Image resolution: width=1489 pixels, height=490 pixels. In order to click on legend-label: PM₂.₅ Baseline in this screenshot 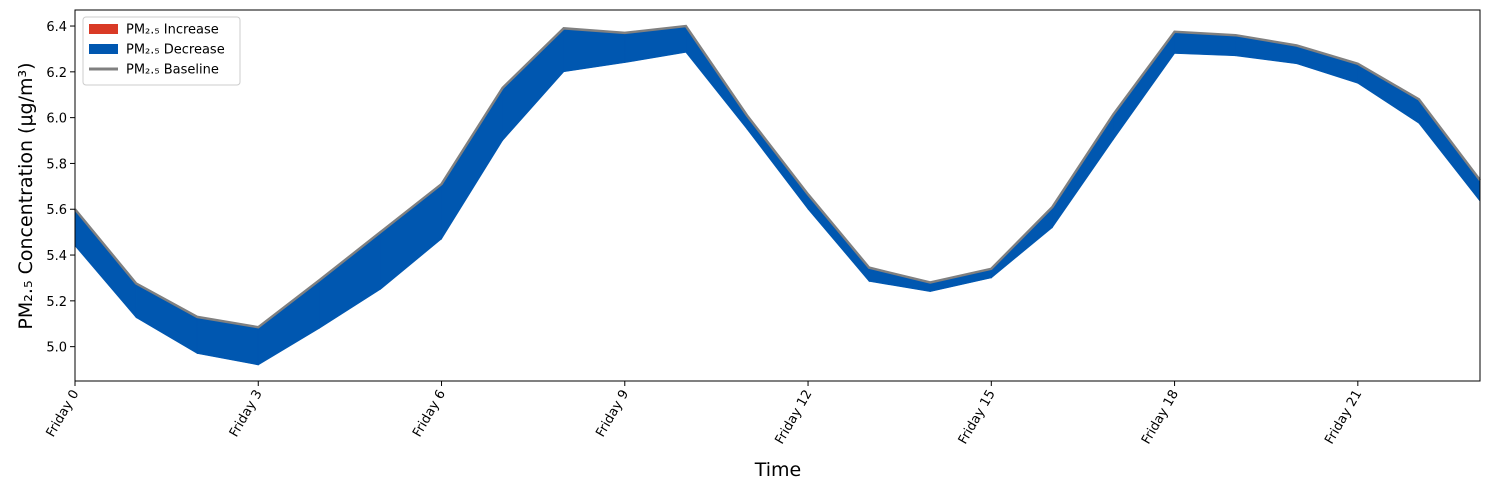, I will do `click(172, 70)`.